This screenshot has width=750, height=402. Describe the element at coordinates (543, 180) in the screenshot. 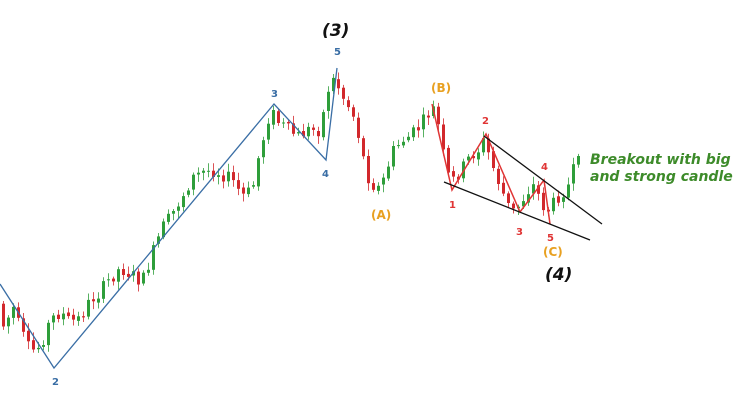

I see `wedge-upper-trendline` at that location.